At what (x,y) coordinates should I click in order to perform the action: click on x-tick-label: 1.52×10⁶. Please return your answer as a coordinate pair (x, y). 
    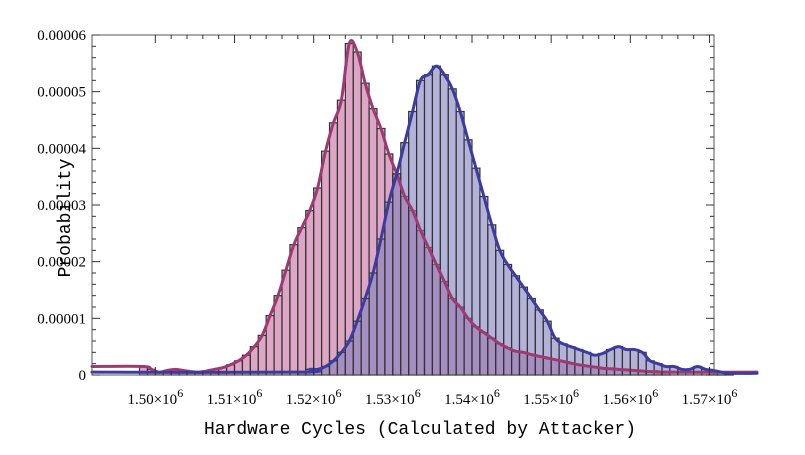
    Looking at the image, I should click on (314, 397).